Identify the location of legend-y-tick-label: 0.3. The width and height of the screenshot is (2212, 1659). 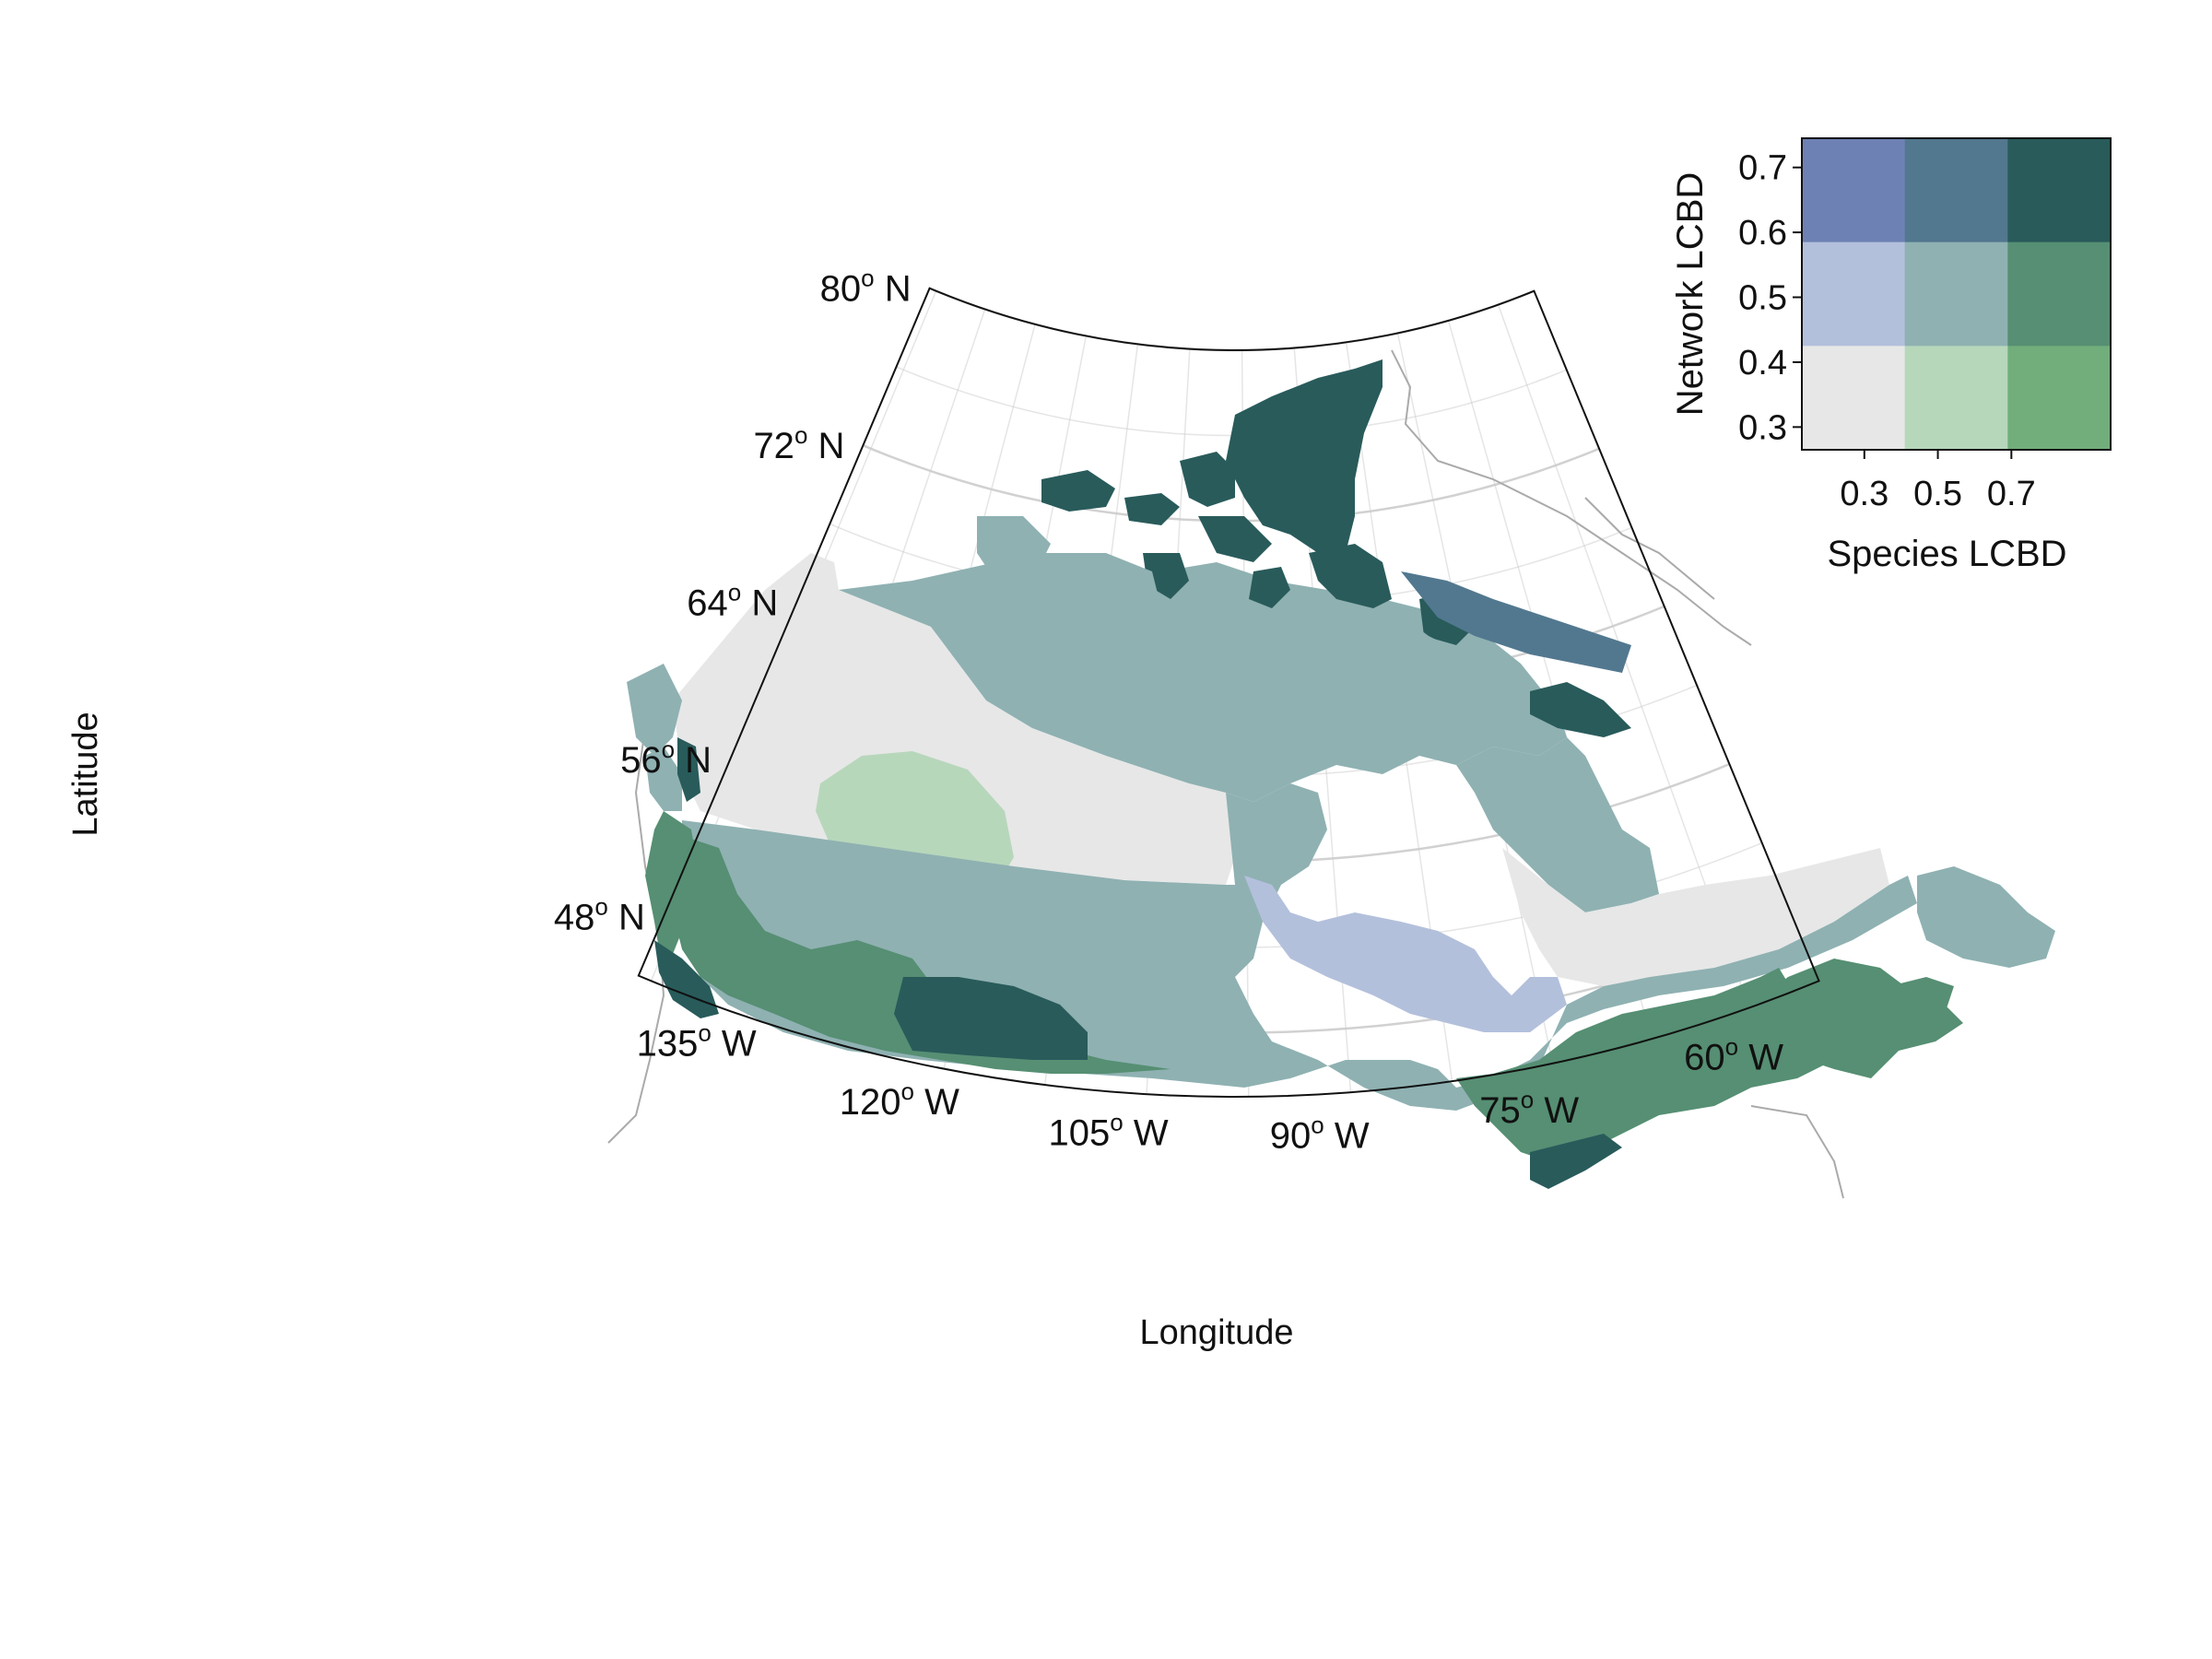
(1762, 427).